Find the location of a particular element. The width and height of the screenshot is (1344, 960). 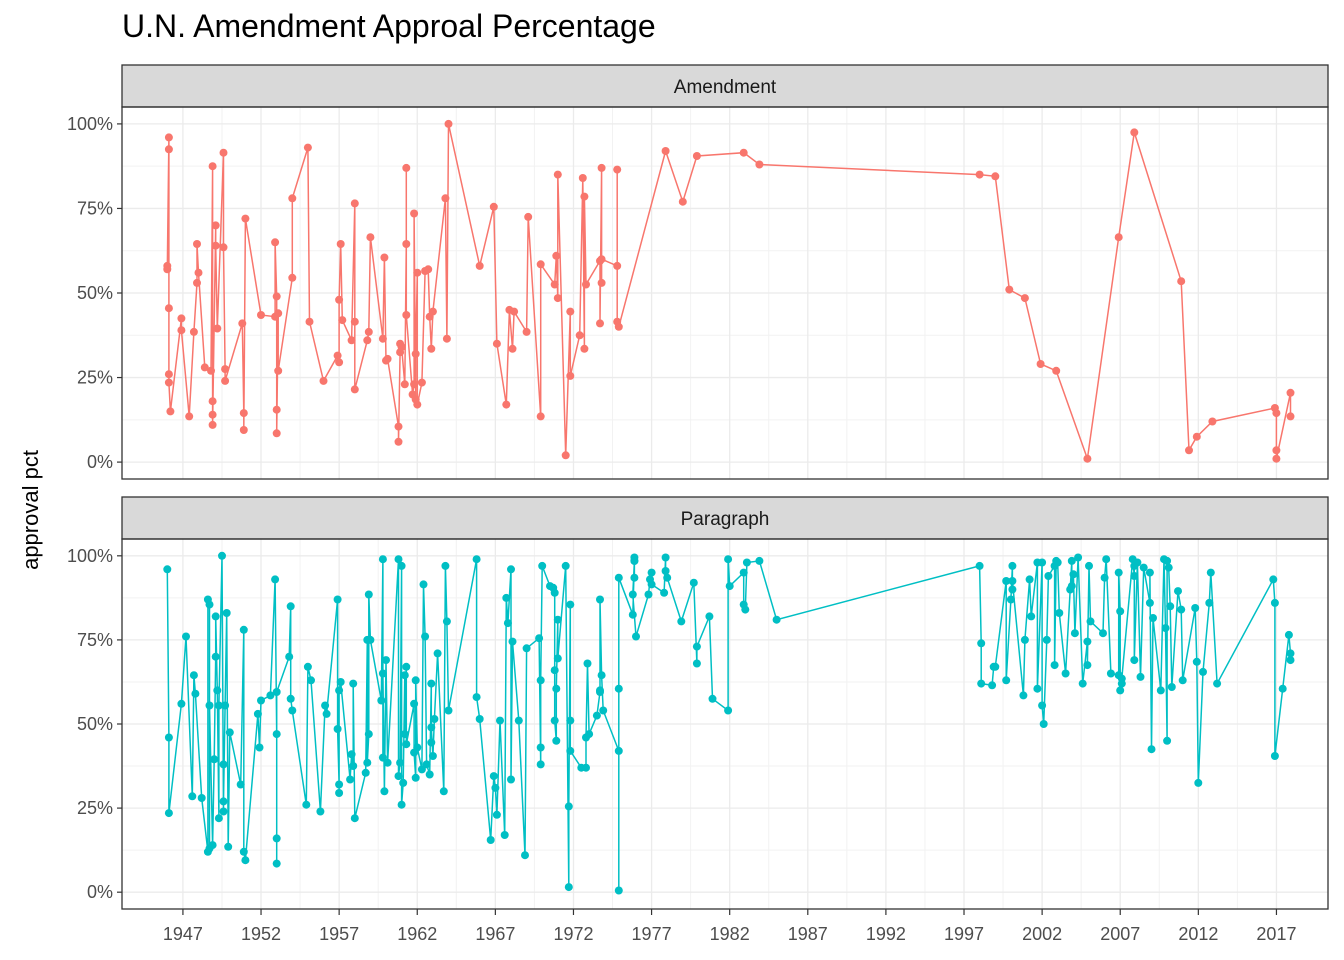

x-tick-label: 2012 is located at coordinates (1198, 934).